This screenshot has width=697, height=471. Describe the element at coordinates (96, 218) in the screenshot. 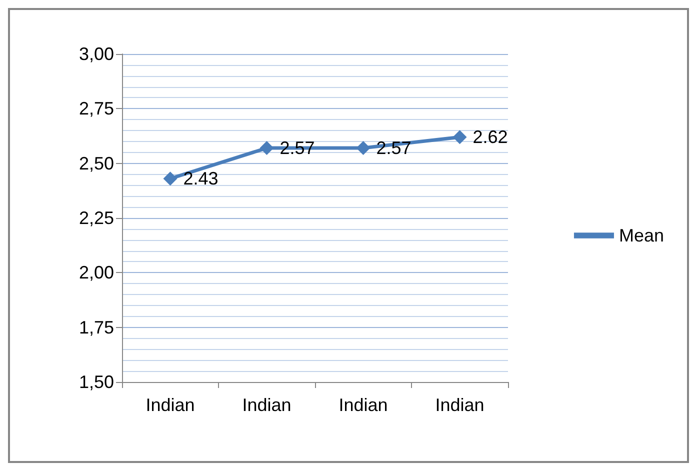

I see `y-tick-label: 2,25` at that location.